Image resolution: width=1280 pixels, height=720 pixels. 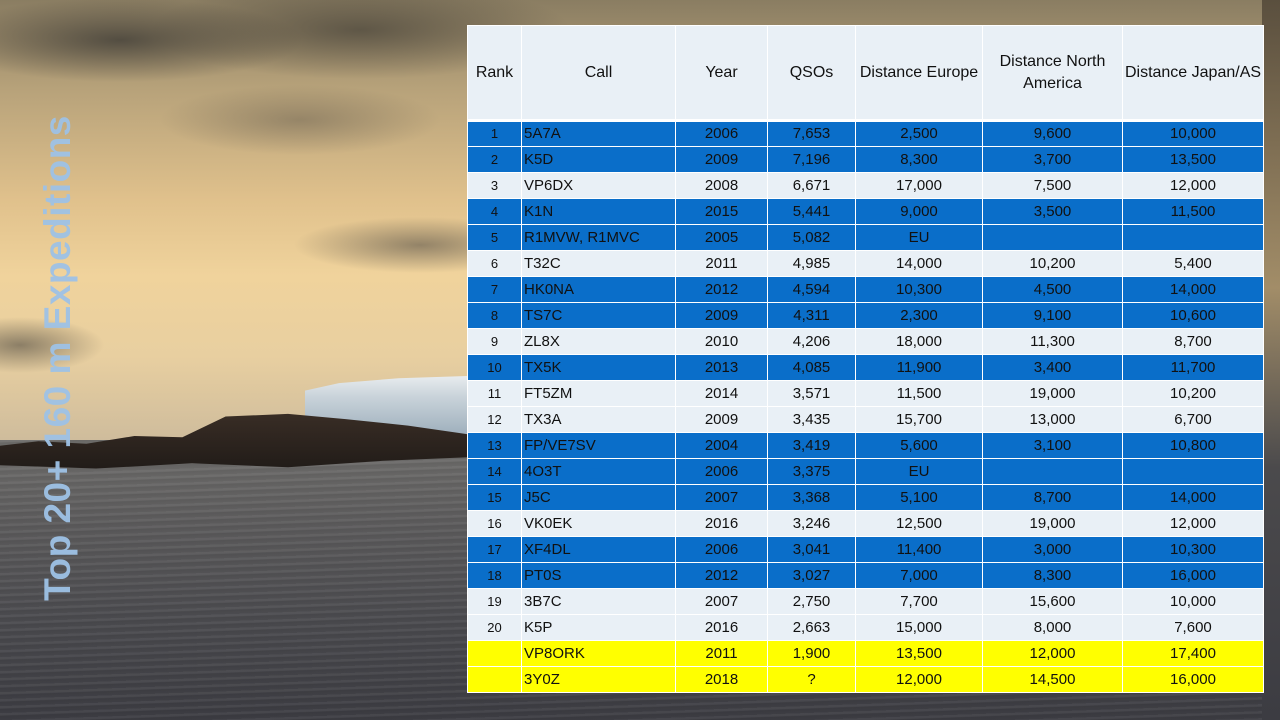 I want to click on rank-cell: 13, so click(x=494, y=445).